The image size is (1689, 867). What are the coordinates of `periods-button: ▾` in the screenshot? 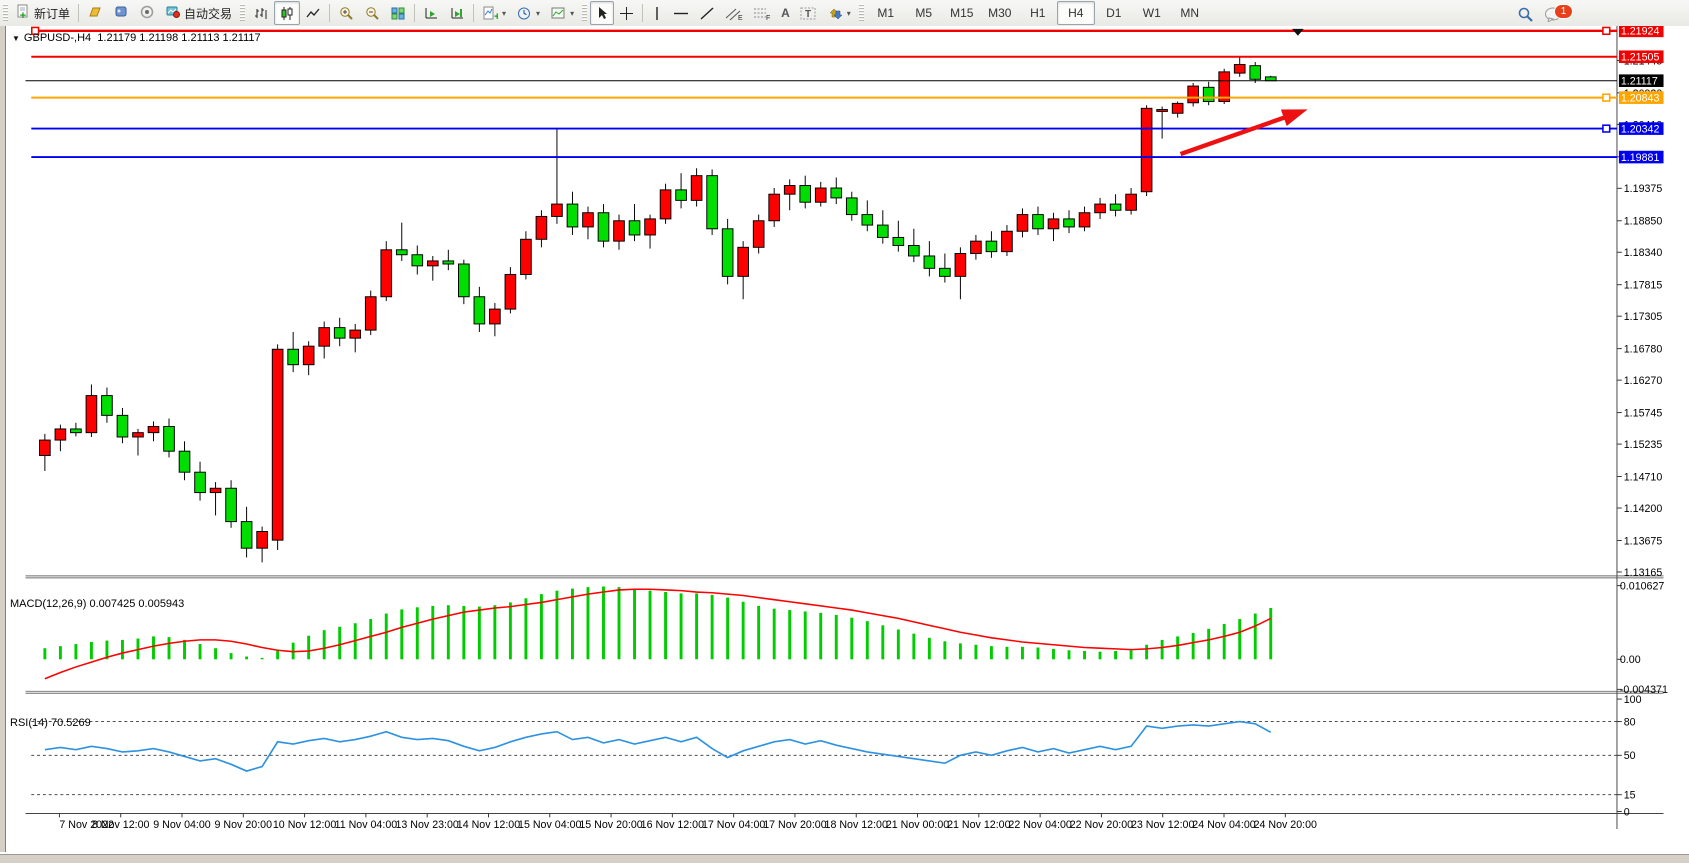 It's located at (528, 13).